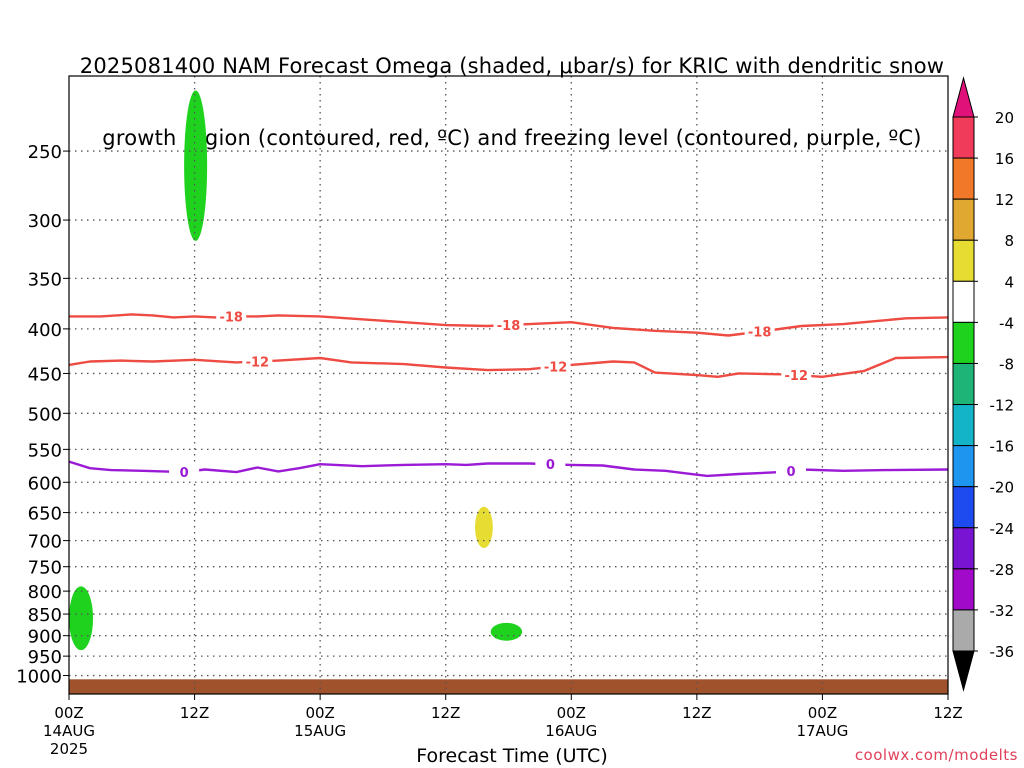 The image size is (1024, 768). What do you see at coordinates (822, 731) in the screenshot?
I see `x-tick-date: 17AUG` at bounding box center [822, 731].